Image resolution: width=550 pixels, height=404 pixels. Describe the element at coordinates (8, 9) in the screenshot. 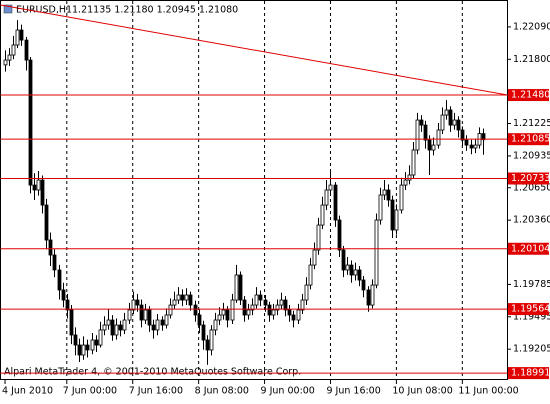

I see `symbol-icon` at that location.